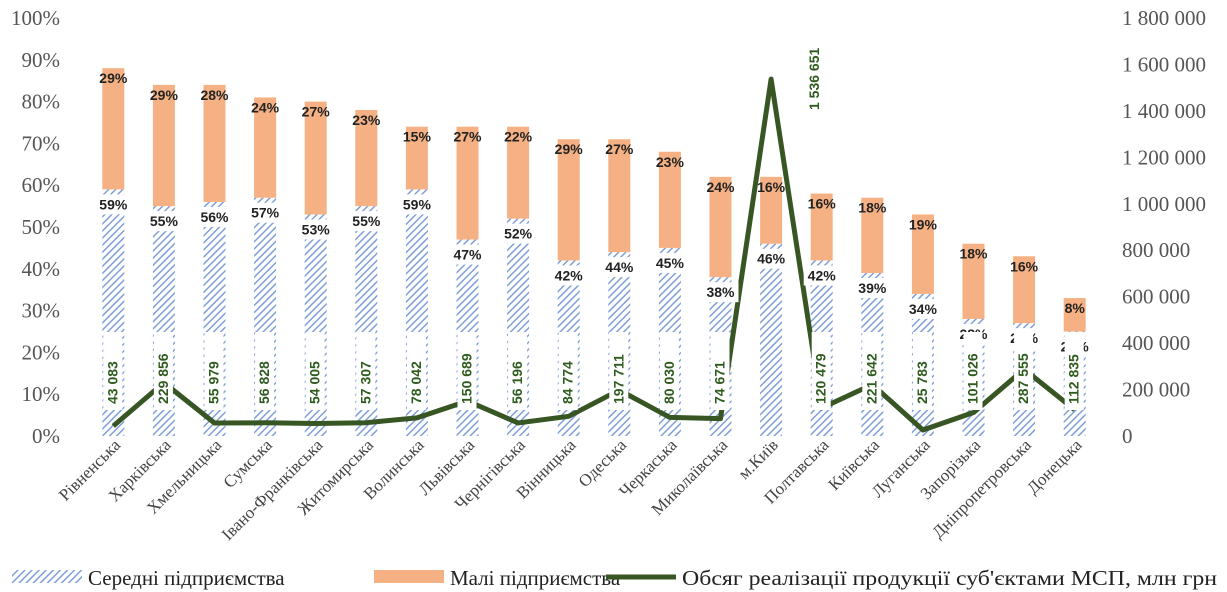 The image size is (1227, 592). Describe the element at coordinates (758, 459) in the screenshot. I see `category-label: м.Київ` at that location.